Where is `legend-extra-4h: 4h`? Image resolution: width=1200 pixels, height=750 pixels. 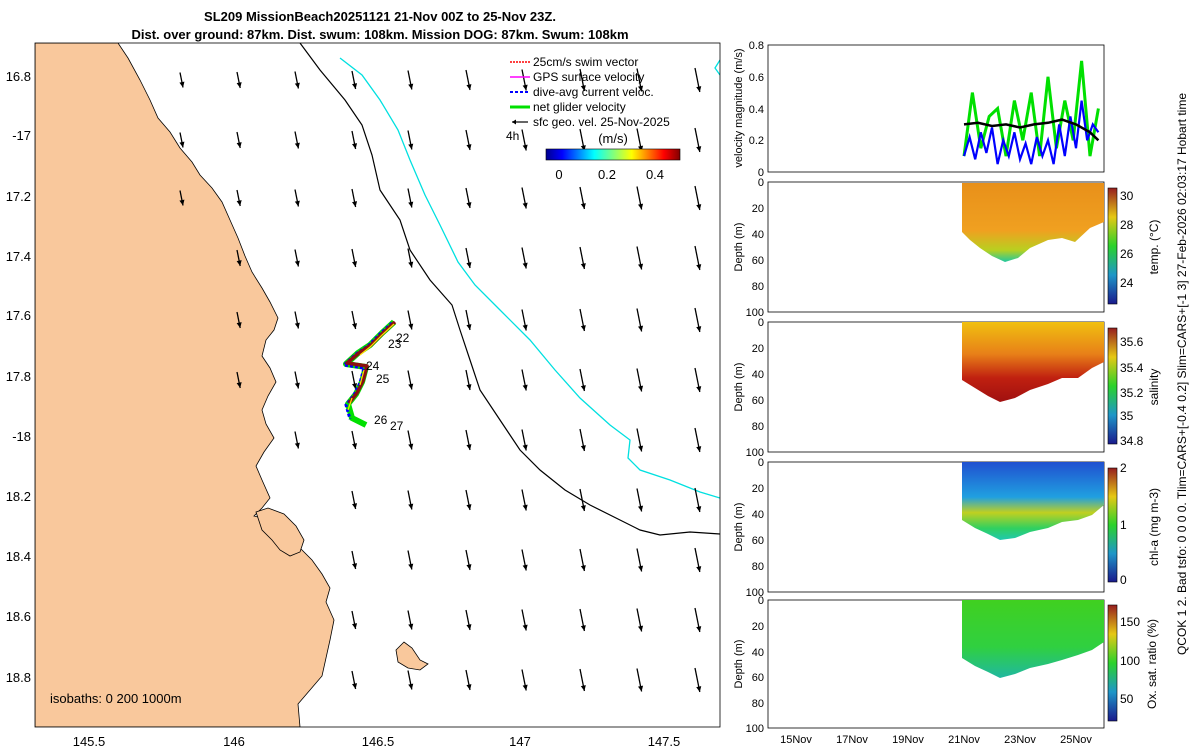 legend-extra-4h: 4h is located at coordinates (512, 136).